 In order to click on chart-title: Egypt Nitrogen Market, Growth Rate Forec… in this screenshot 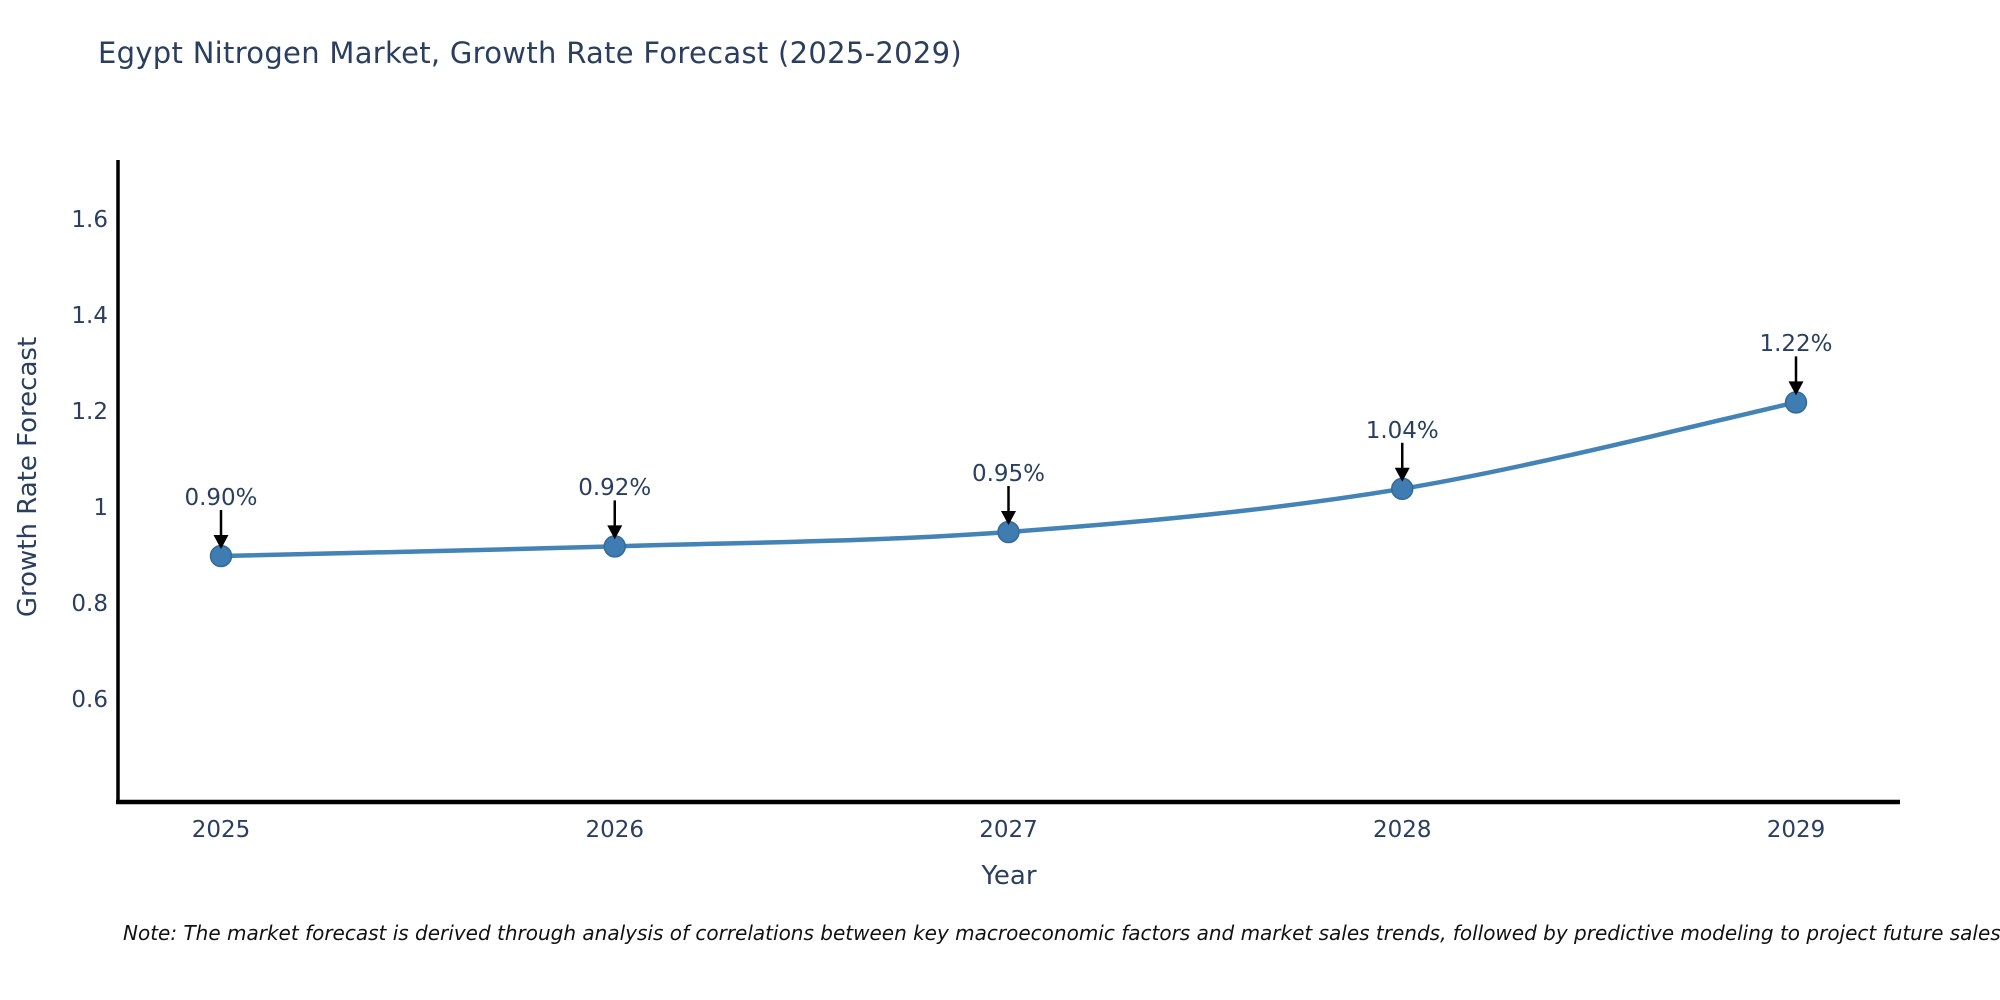, I will do `click(530, 53)`.